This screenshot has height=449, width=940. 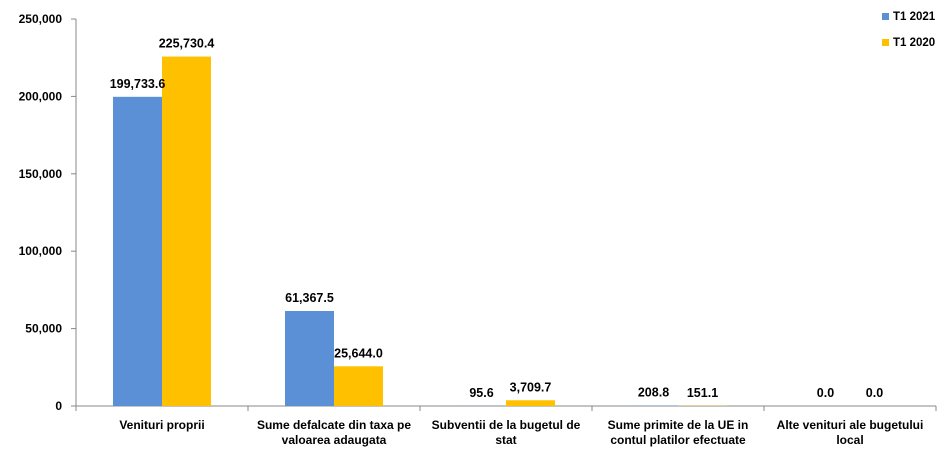 I want to click on data-label: 61,367.5, so click(x=309, y=298).